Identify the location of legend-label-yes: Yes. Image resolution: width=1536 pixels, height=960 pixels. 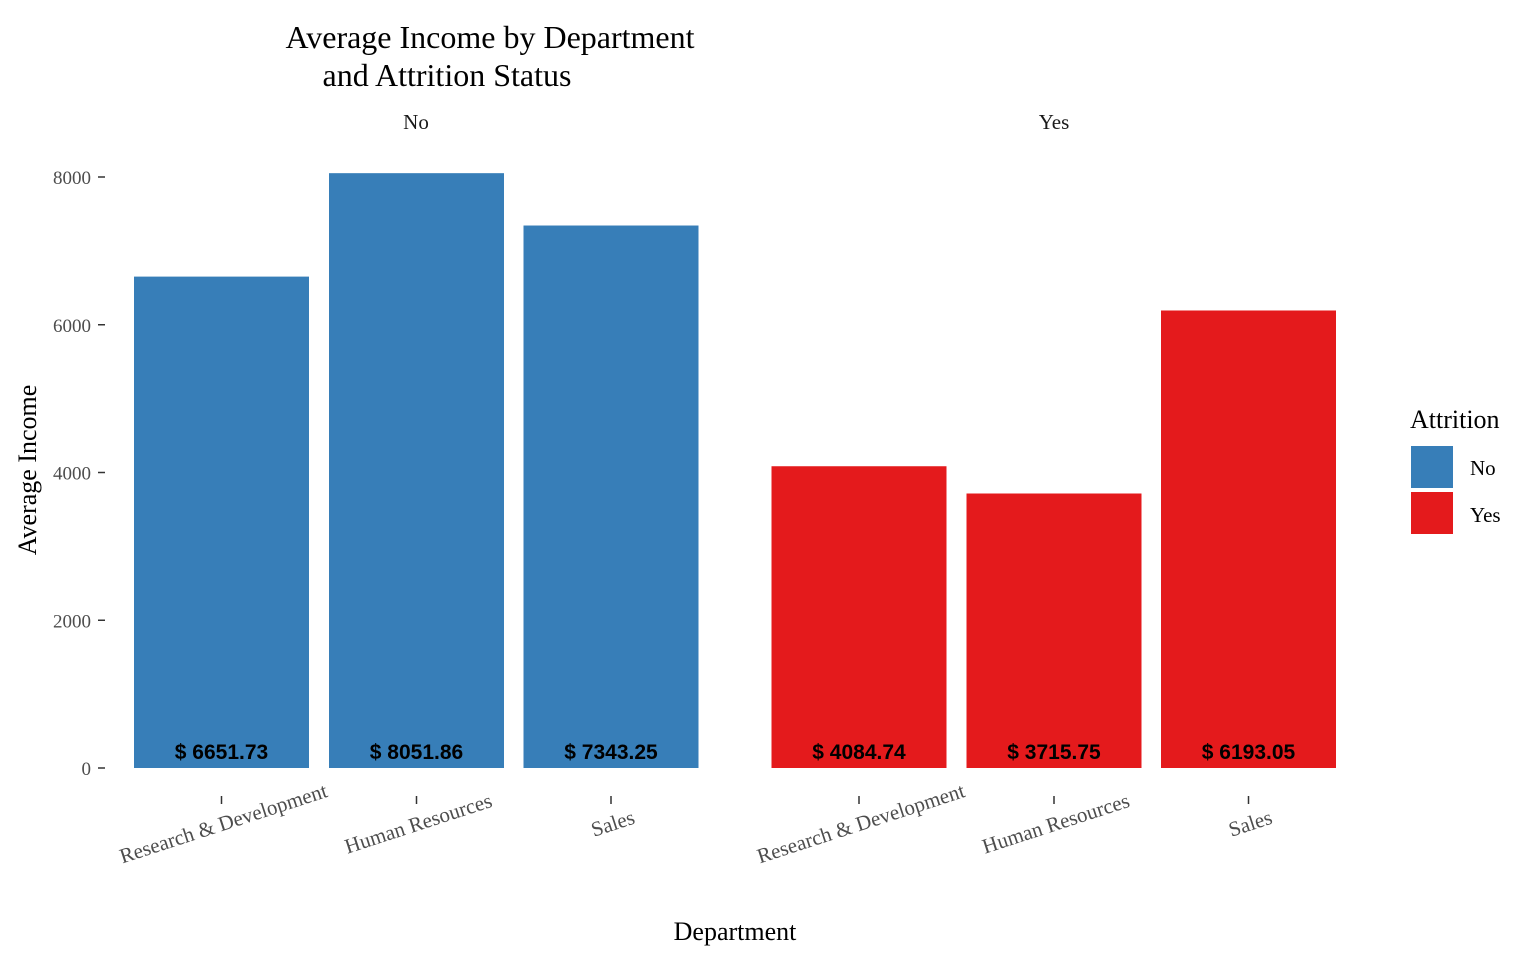
(1485, 515).